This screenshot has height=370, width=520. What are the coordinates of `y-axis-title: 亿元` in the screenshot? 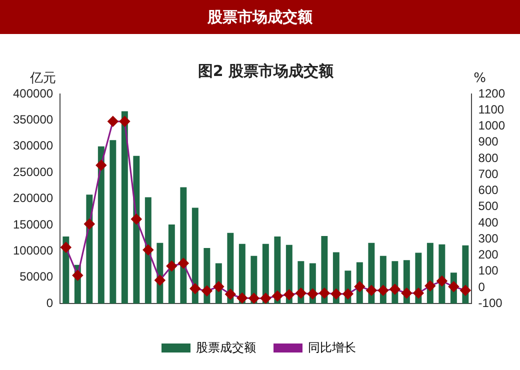 It's located at (42, 78).